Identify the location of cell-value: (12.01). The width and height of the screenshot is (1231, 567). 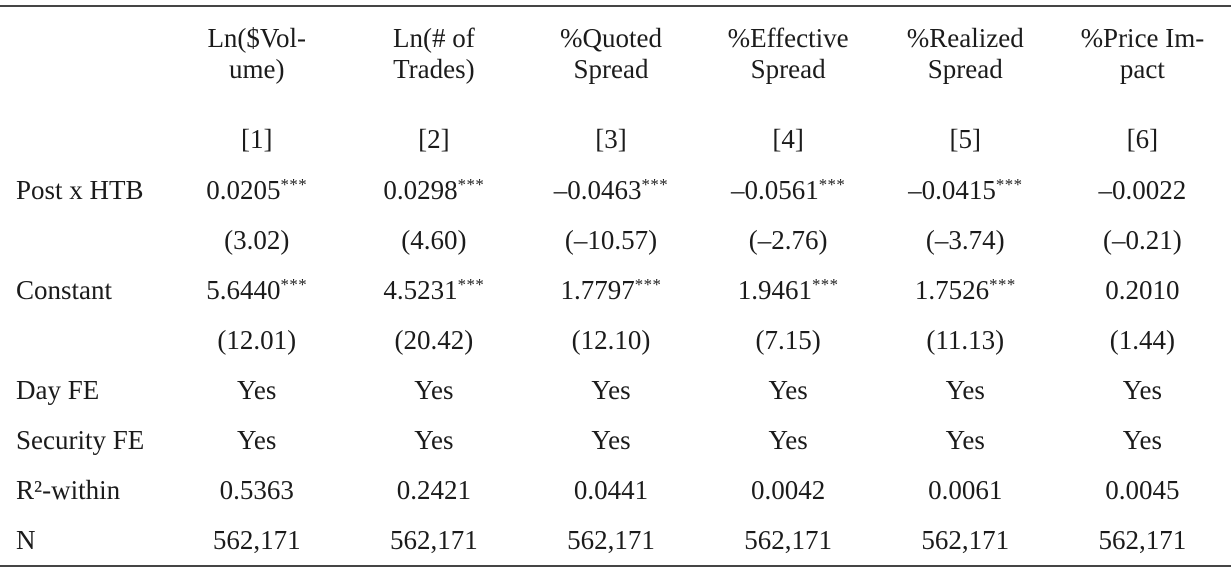
(257, 339).